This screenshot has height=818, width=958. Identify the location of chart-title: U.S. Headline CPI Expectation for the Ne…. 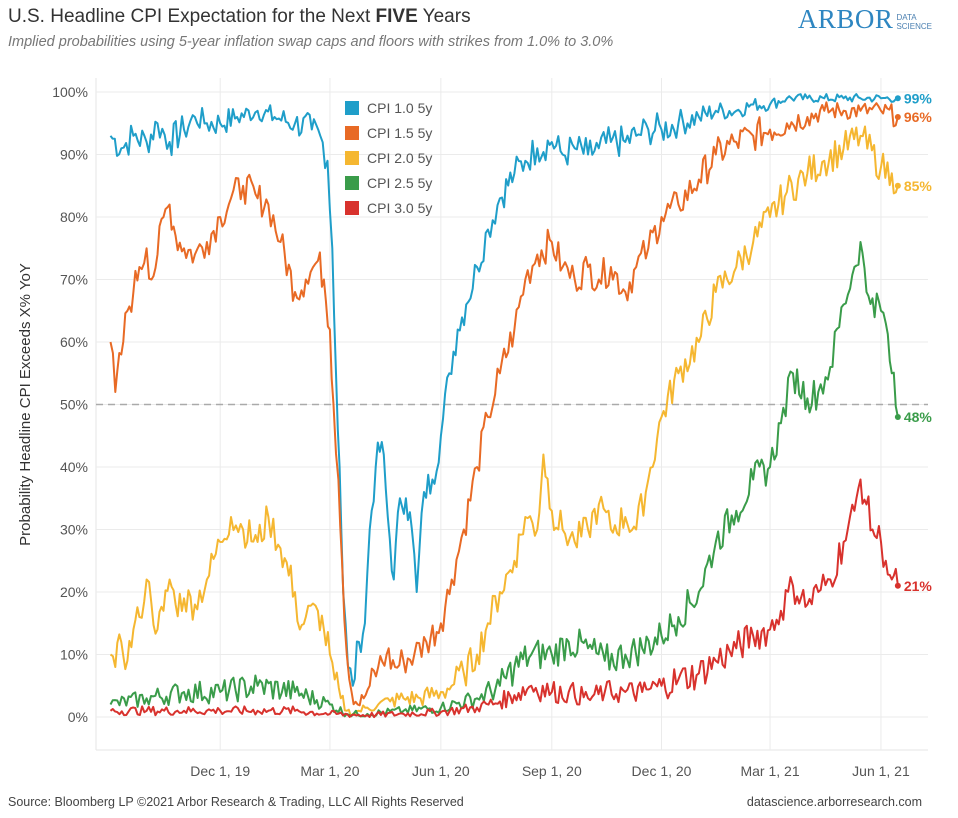
(239, 17).